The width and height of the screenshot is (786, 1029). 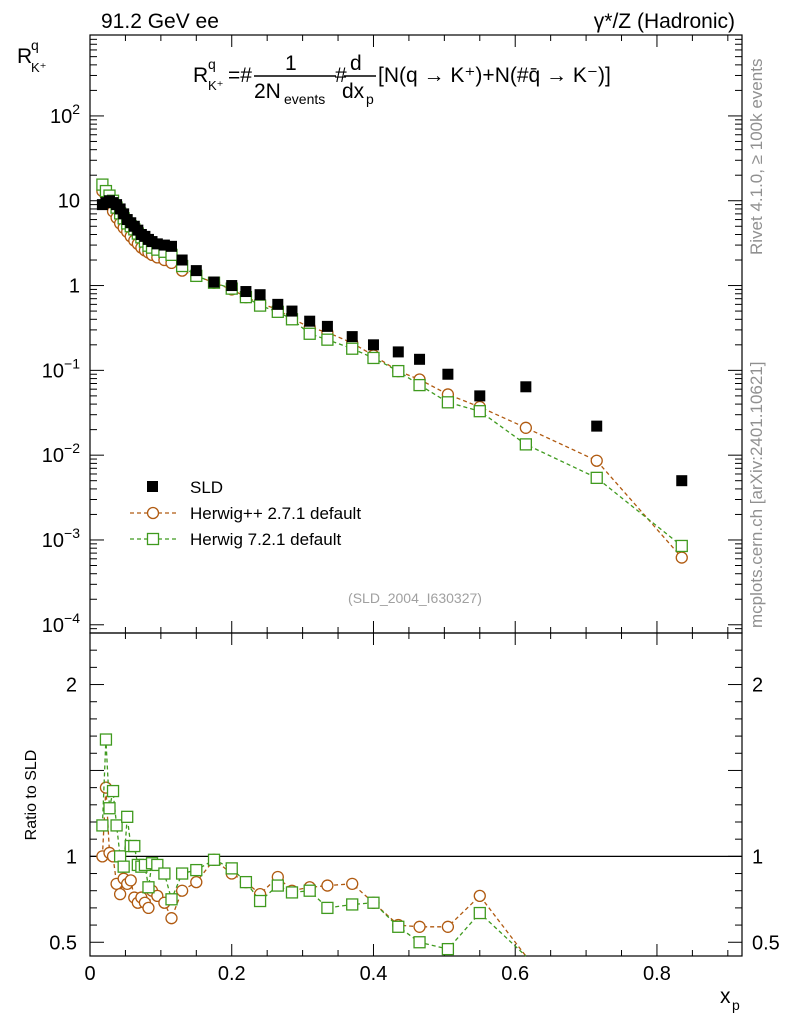 What do you see at coordinates (275, 513) in the screenshot?
I see `legend-label-herwigpp: Herwig++ 2.7.1 default` at bounding box center [275, 513].